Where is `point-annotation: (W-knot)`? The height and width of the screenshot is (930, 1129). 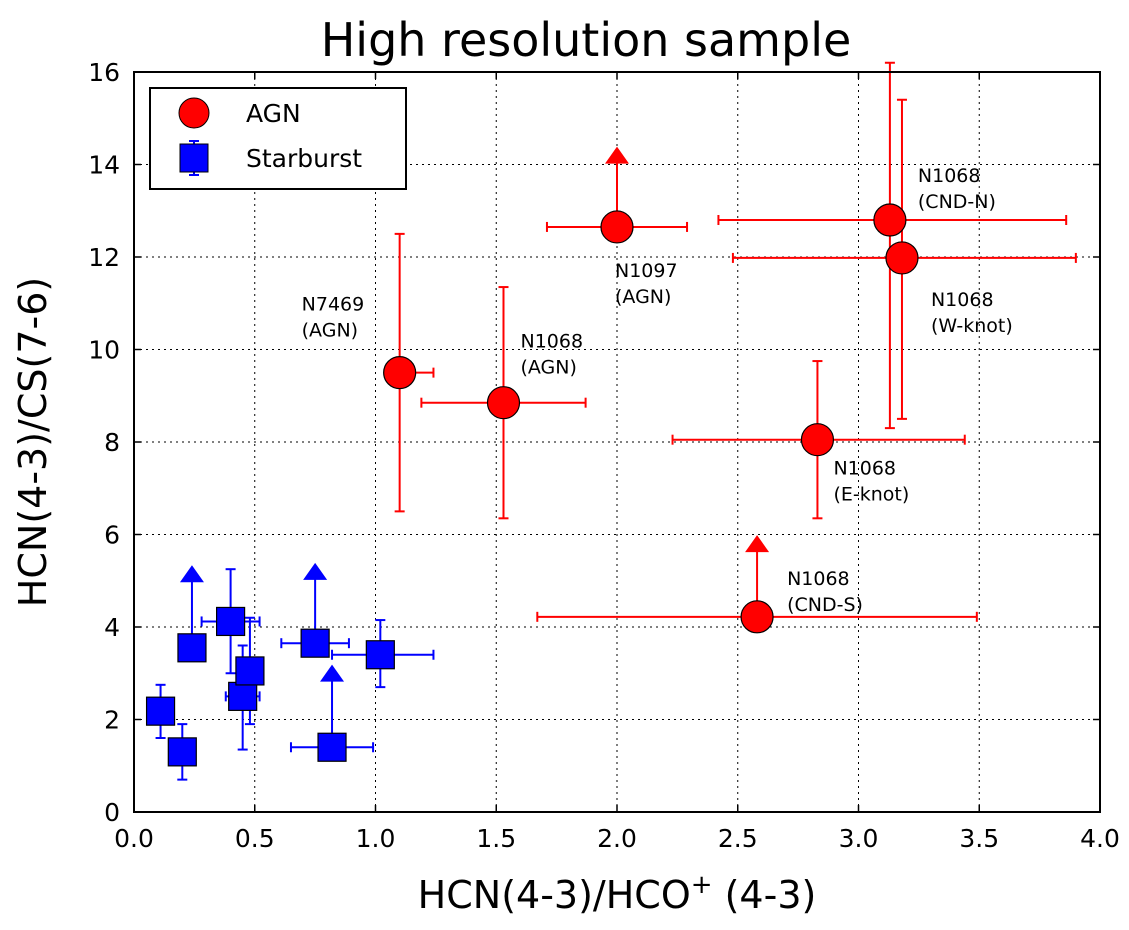
point-annotation: (W-knot) is located at coordinates (972, 326).